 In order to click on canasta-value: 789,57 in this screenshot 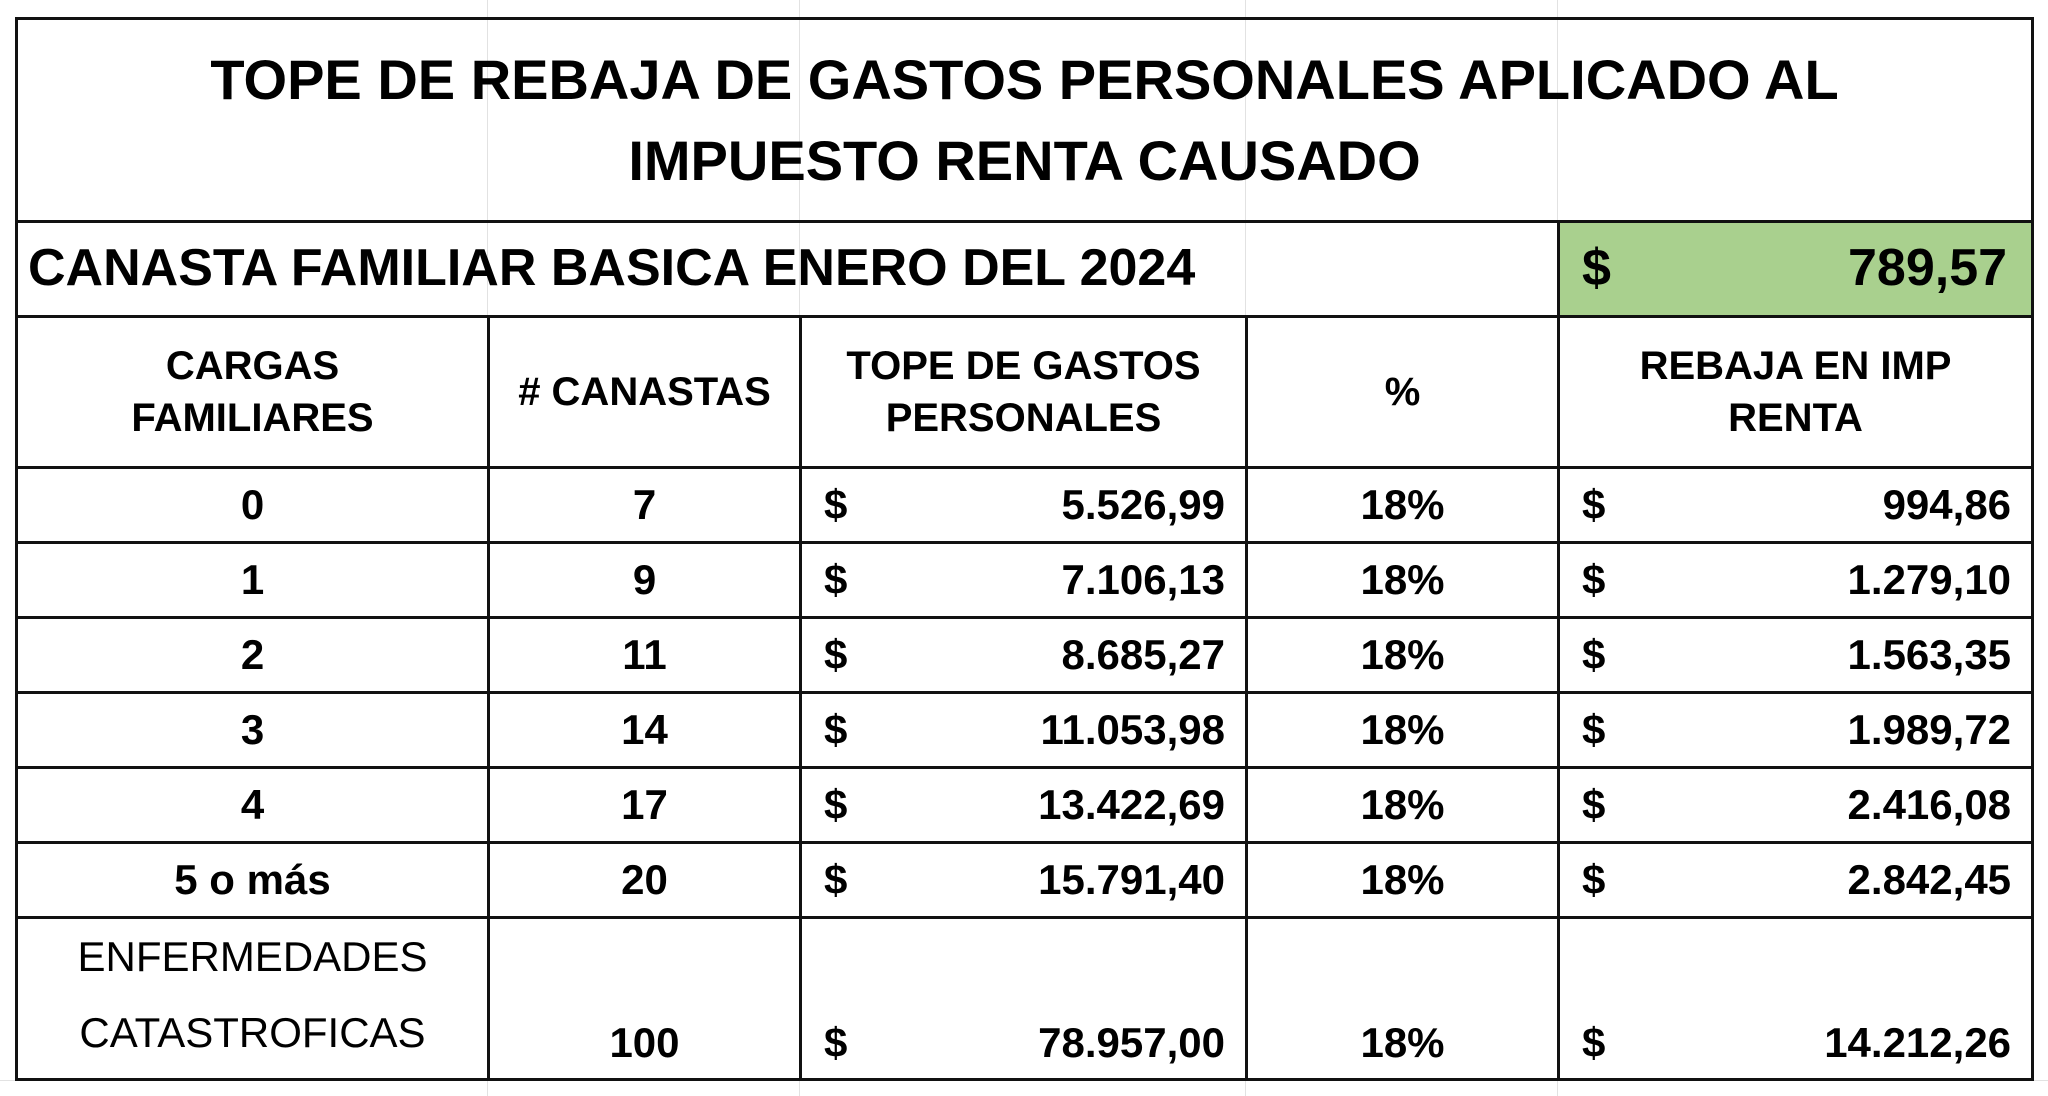, I will do `click(1928, 268)`.